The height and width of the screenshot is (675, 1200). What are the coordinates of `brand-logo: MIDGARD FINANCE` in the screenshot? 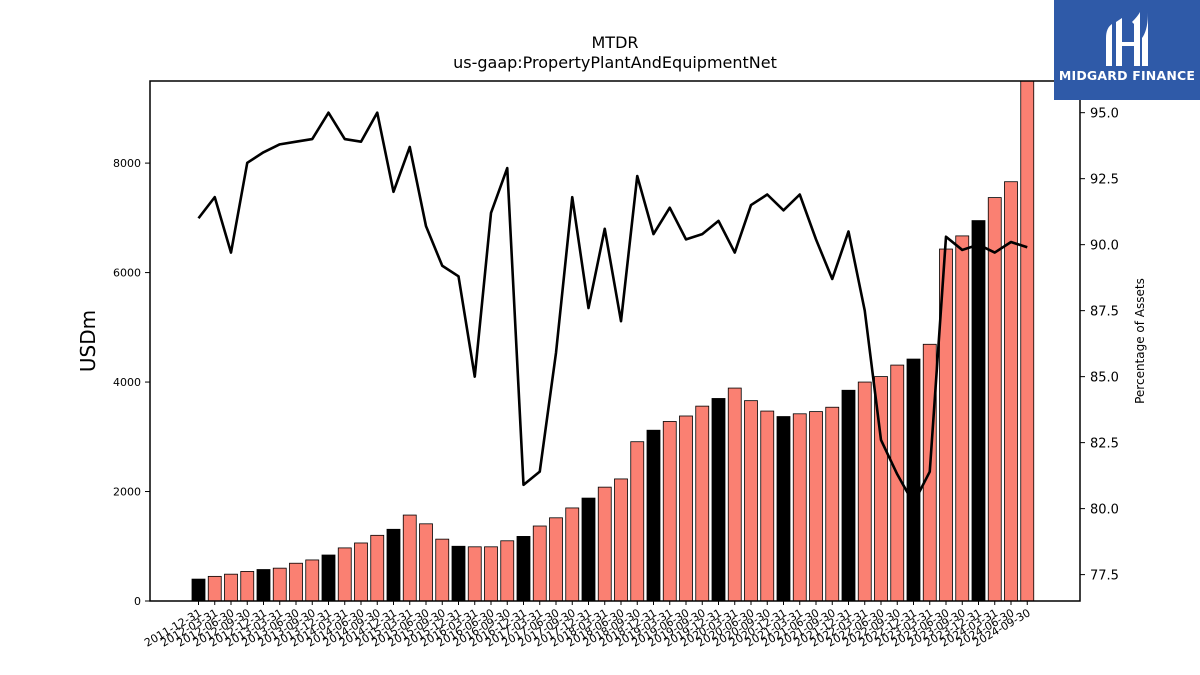 It's located at (1127, 50).